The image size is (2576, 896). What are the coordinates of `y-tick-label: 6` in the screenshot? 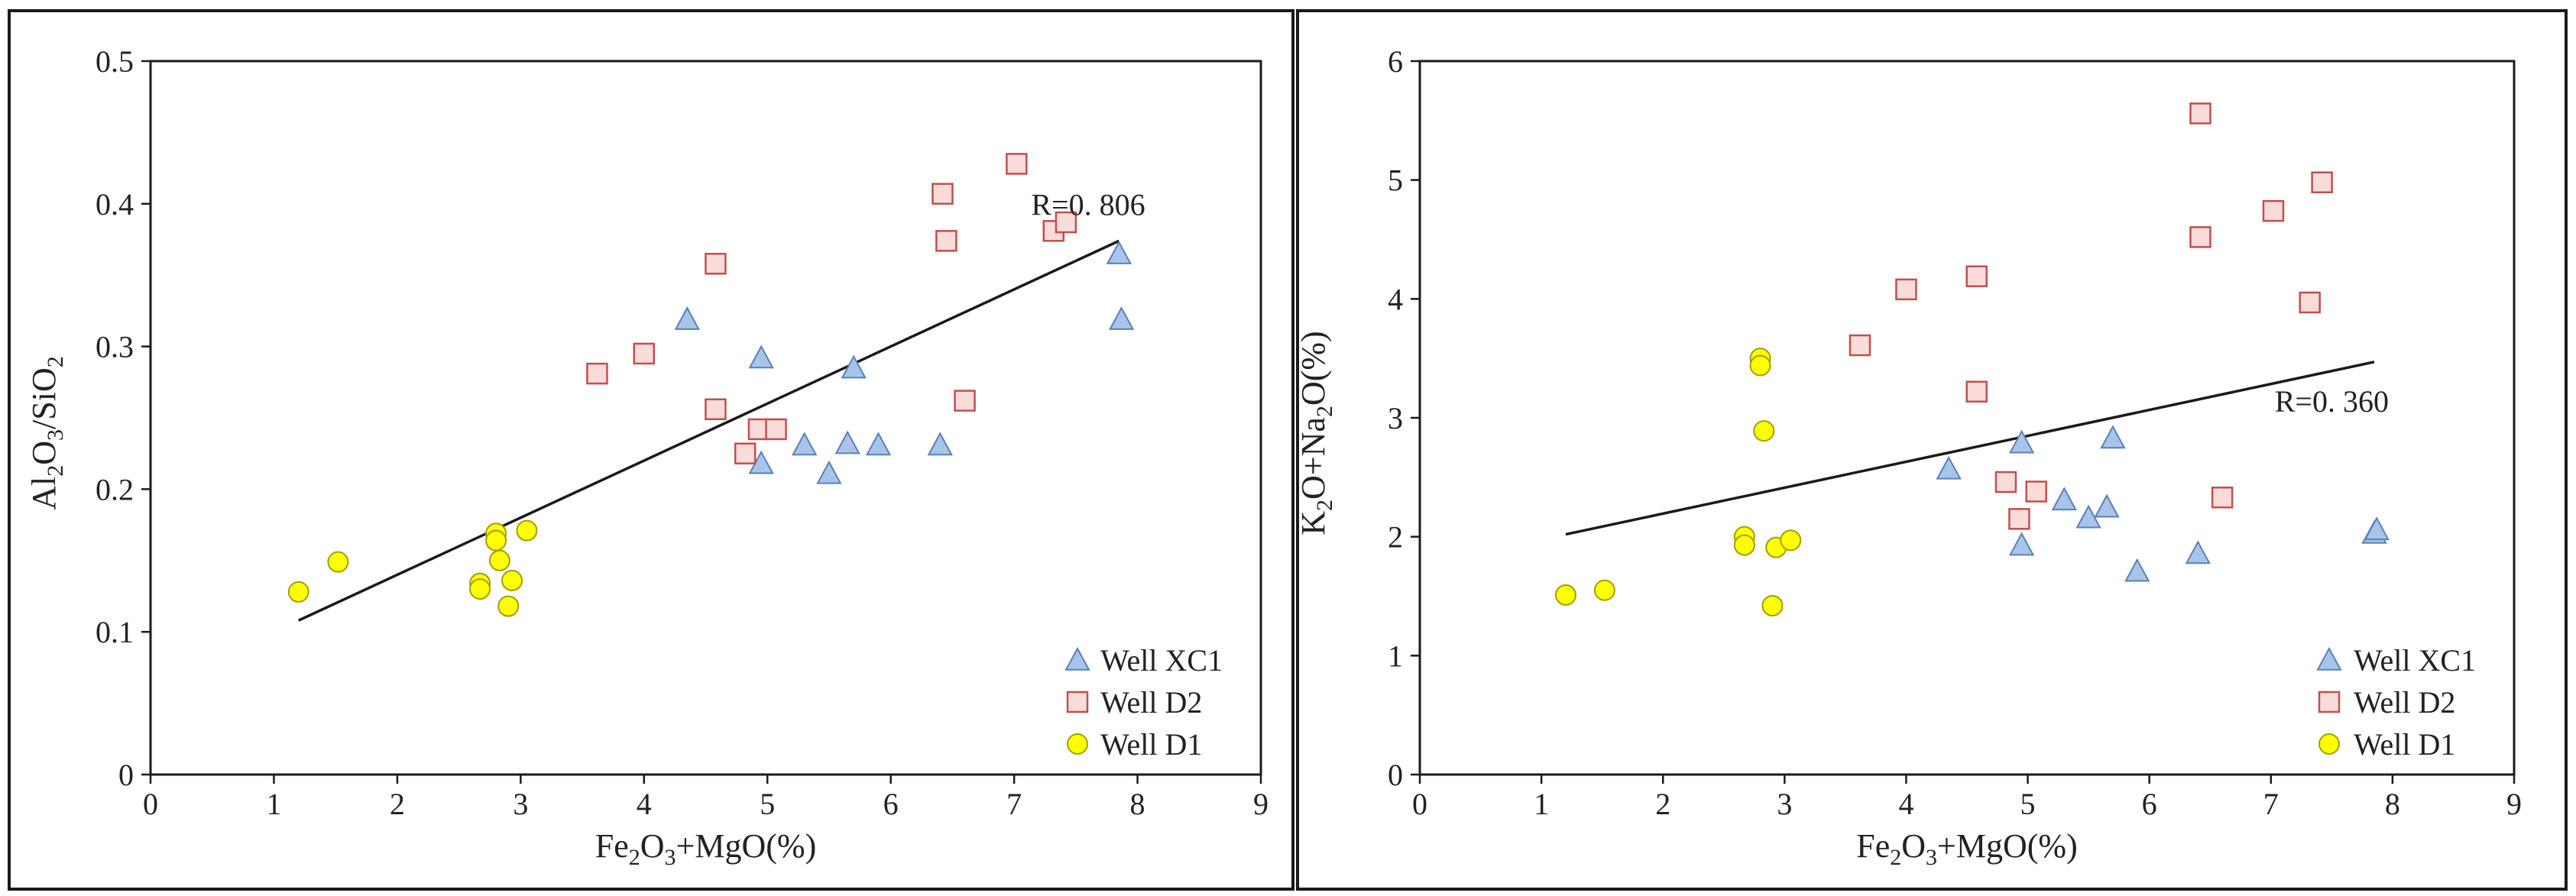 It's located at (1396, 62).